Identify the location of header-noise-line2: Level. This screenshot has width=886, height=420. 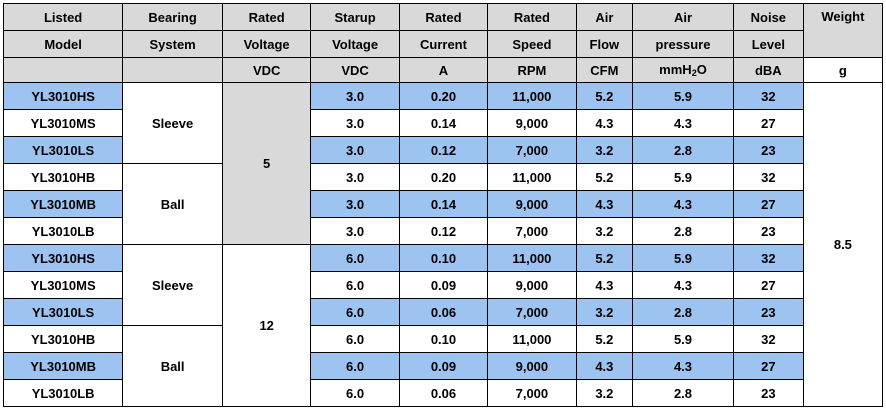
(768, 44).